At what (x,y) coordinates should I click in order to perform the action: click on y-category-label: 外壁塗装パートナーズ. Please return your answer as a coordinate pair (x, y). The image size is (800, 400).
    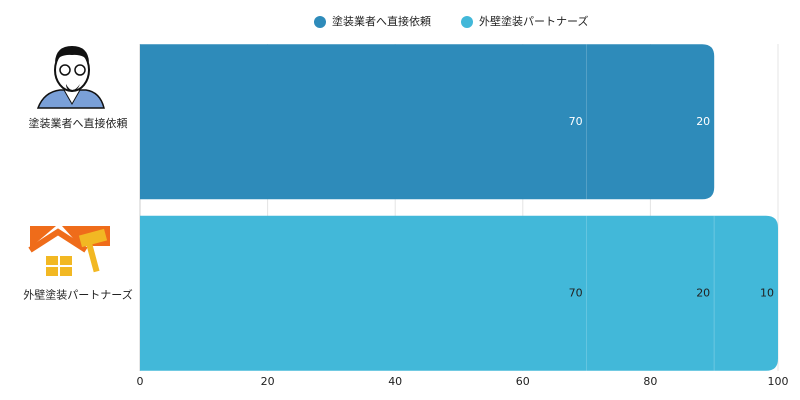
    Looking at the image, I should click on (77, 294).